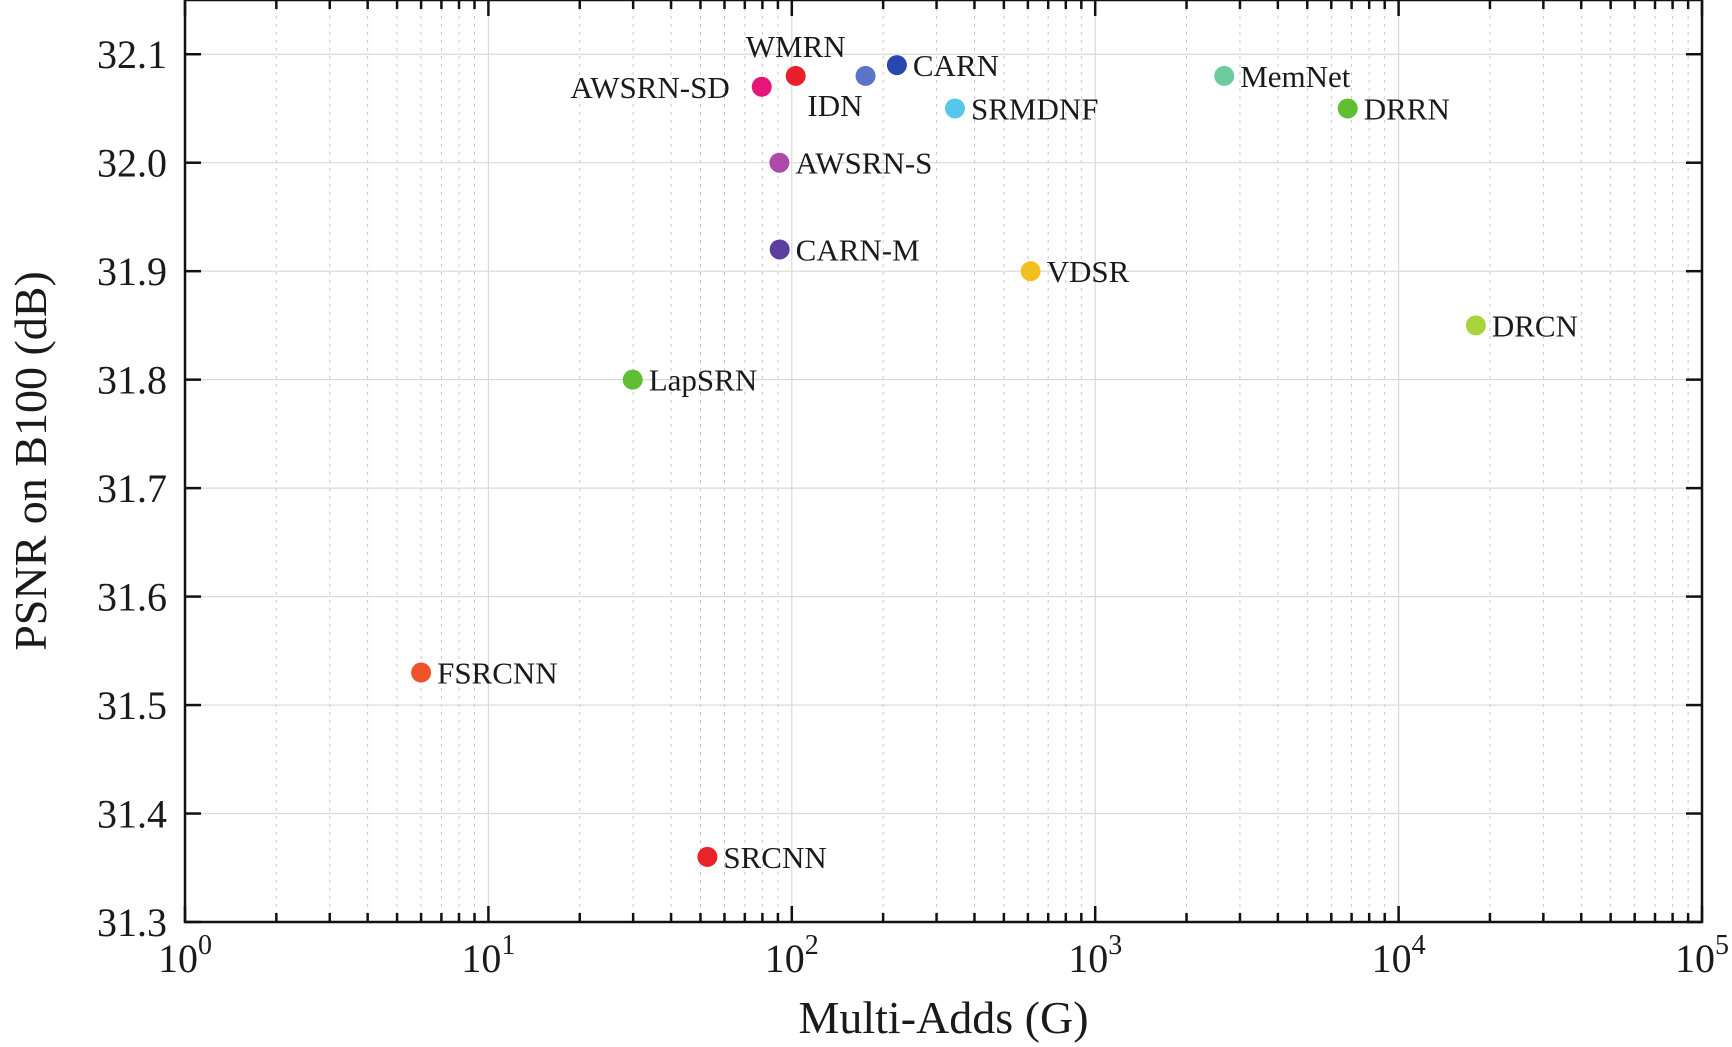 This screenshot has height=1047, width=1732. What do you see at coordinates (1035, 108) in the screenshot?
I see `point-label: SRMDNF` at bounding box center [1035, 108].